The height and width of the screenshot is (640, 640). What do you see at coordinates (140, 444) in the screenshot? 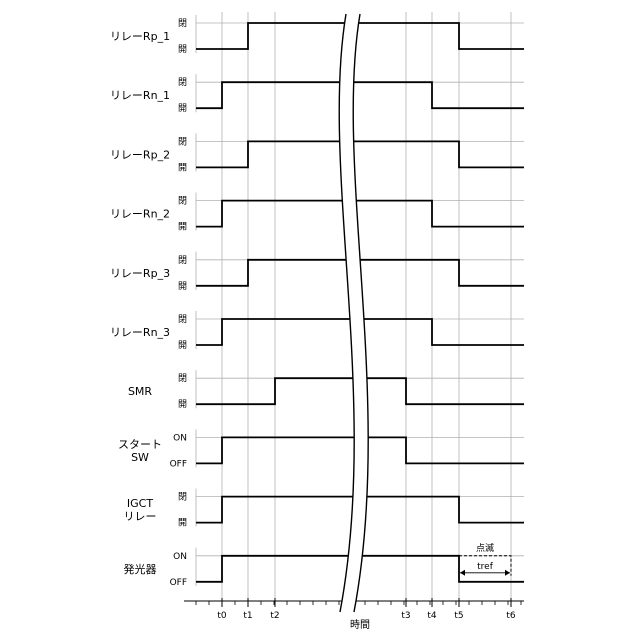
I see `signal-name: スタート` at bounding box center [140, 444].